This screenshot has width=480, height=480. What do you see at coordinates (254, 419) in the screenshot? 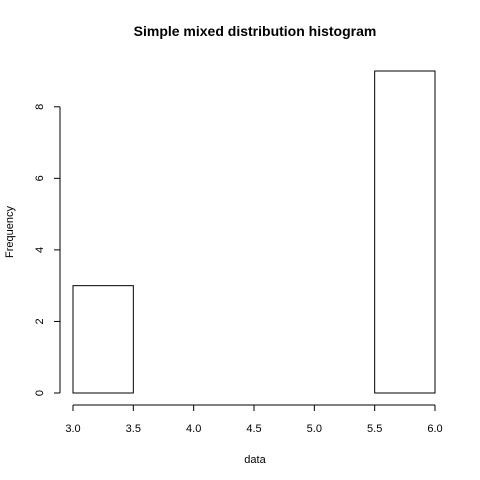
I see `x-axis: 3.0 3.5 4.0 4.5 5.0 5.5 6.0` at bounding box center [254, 419].